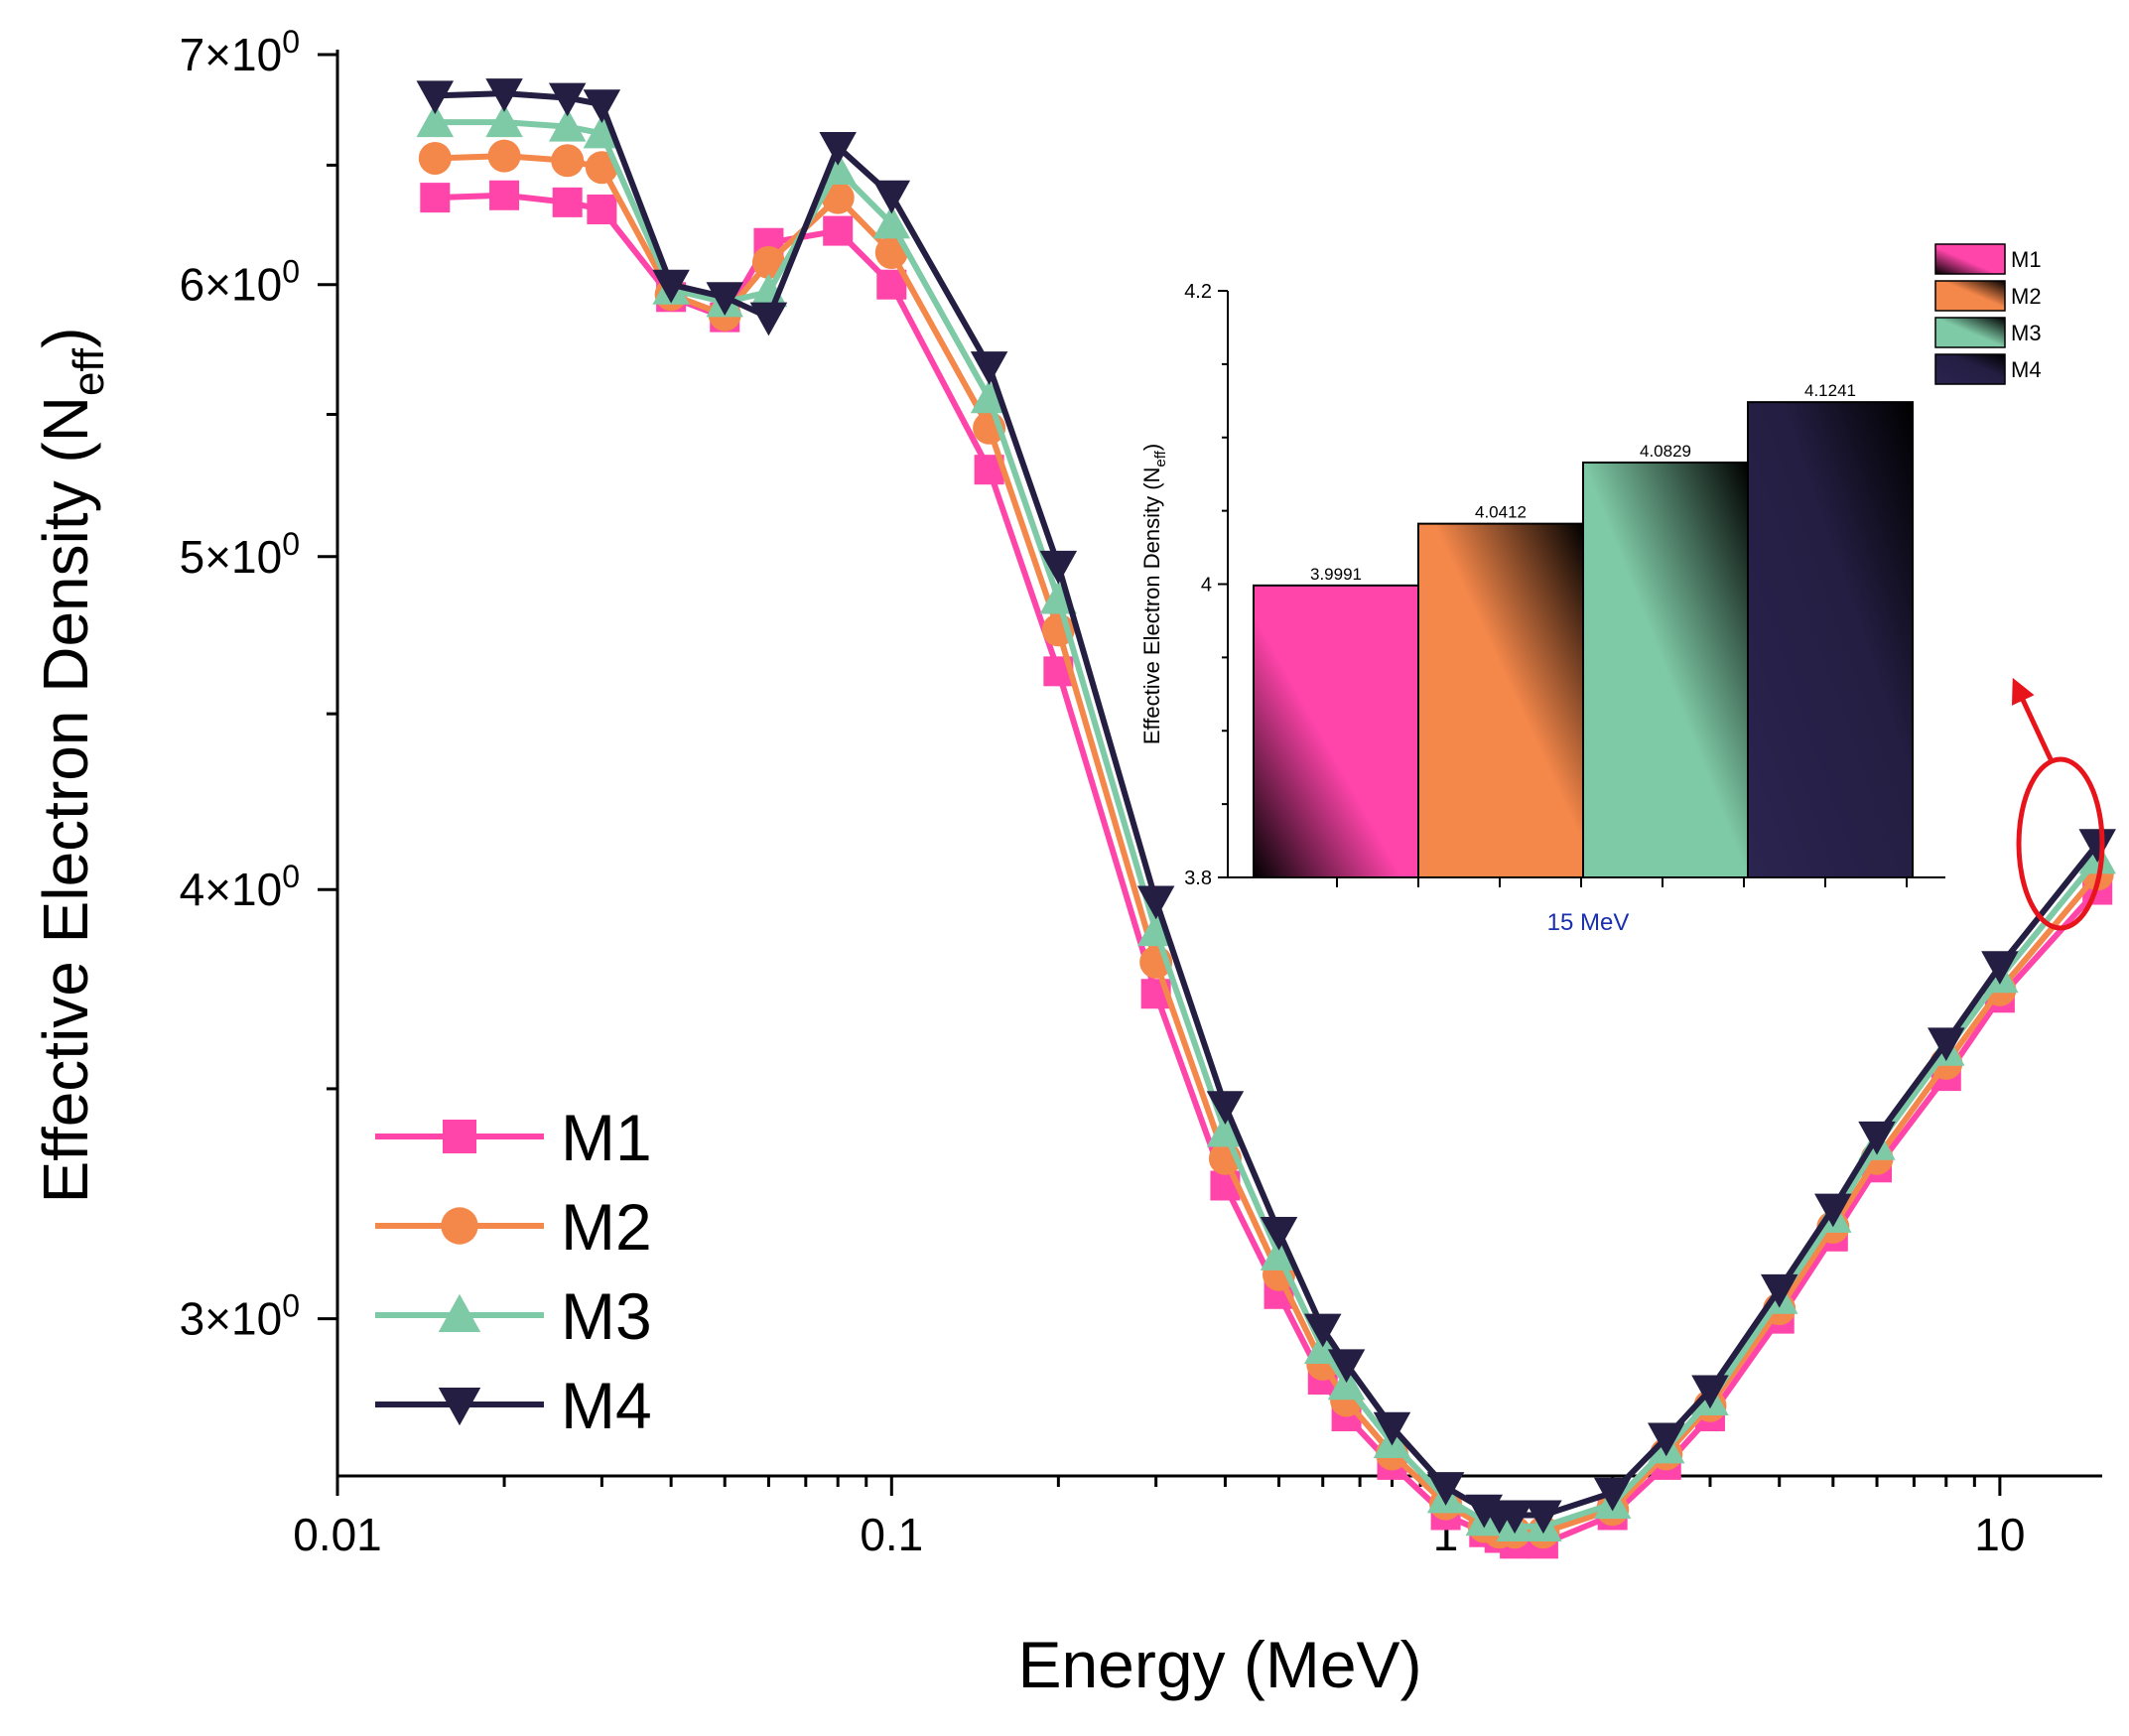 The image size is (2129, 1736). I want to click on y-tick-label: 4×100, so click(240, 887).